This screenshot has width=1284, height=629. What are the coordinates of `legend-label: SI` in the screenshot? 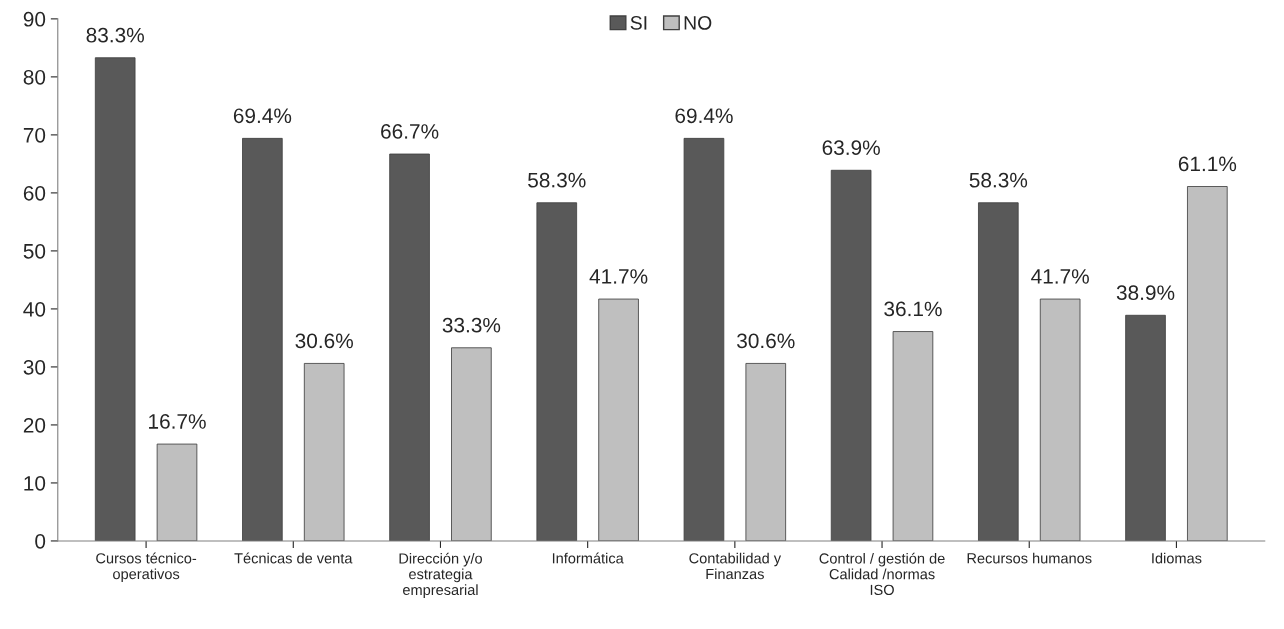 It's located at (638, 23).